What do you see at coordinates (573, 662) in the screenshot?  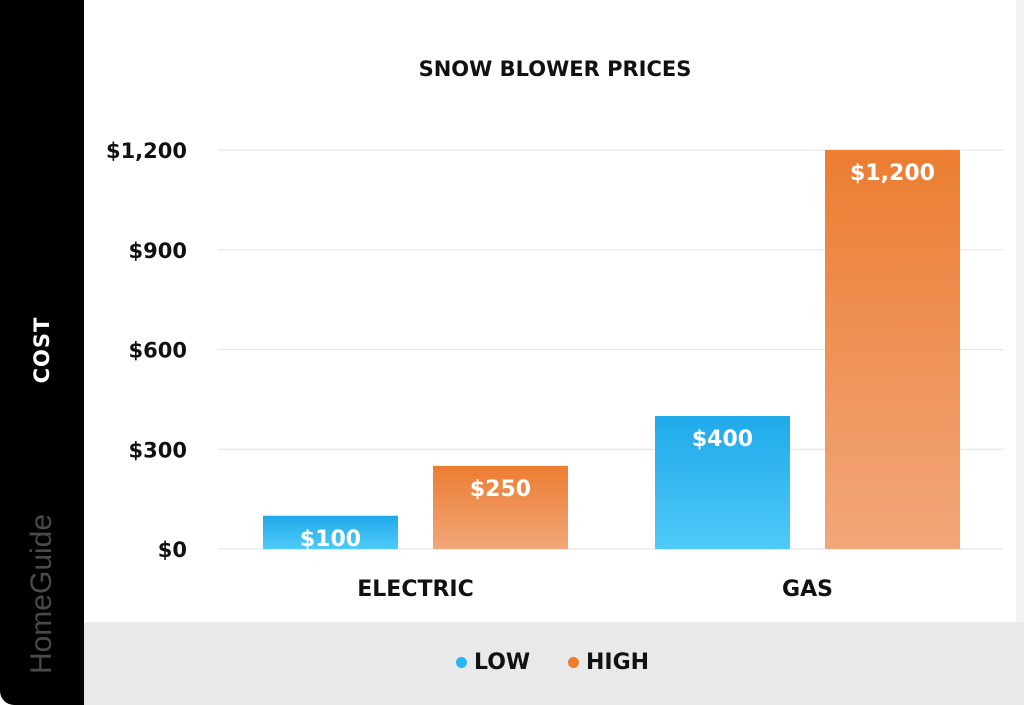 I see `legend-dot-high` at bounding box center [573, 662].